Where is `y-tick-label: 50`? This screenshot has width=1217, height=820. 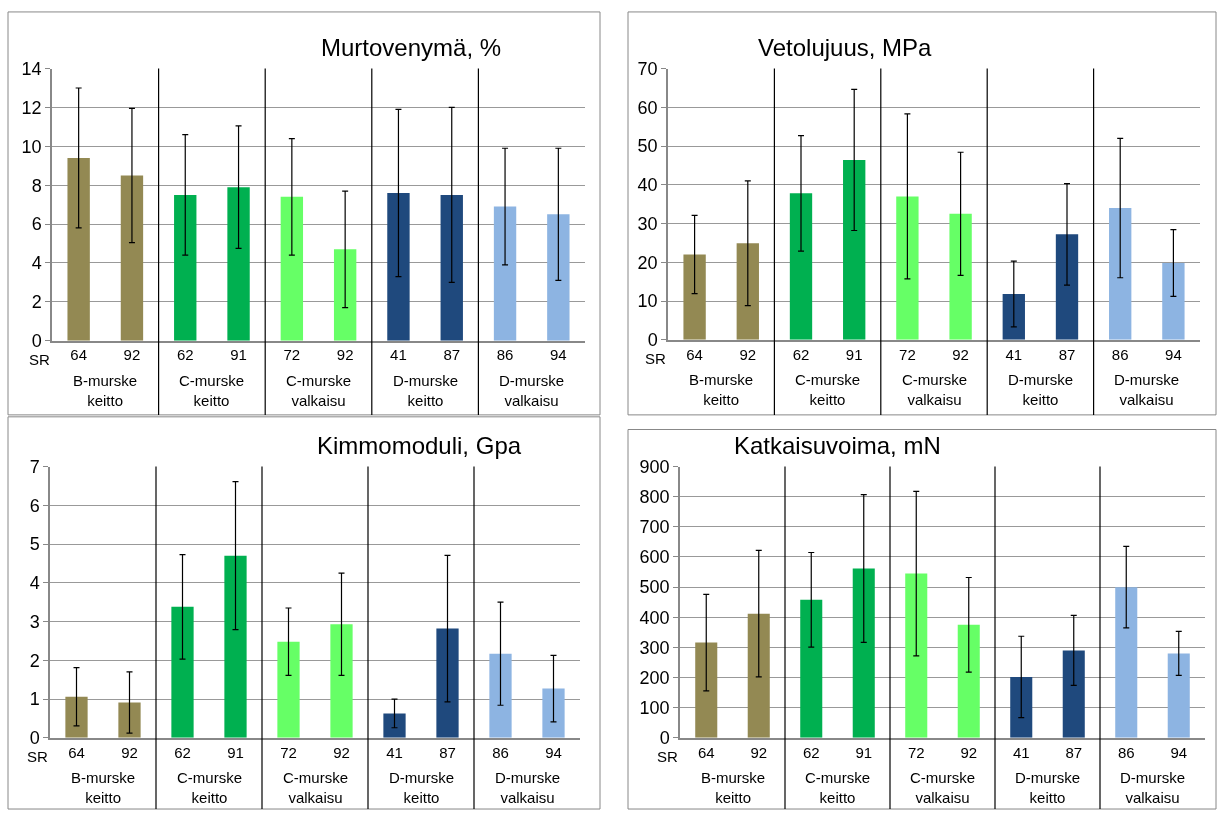 y-tick-label: 50 is located at coordinates (647, 146).